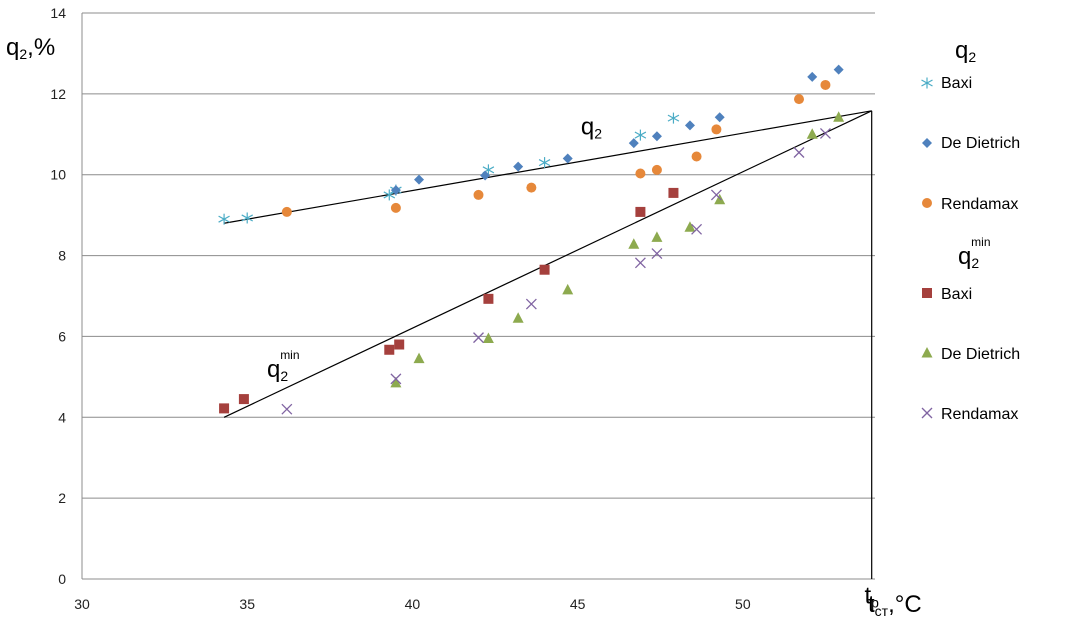 The image size is (1067, 626). I want to click on legend-item-rendamax-q2min: Rendamax, so click(969, 414).